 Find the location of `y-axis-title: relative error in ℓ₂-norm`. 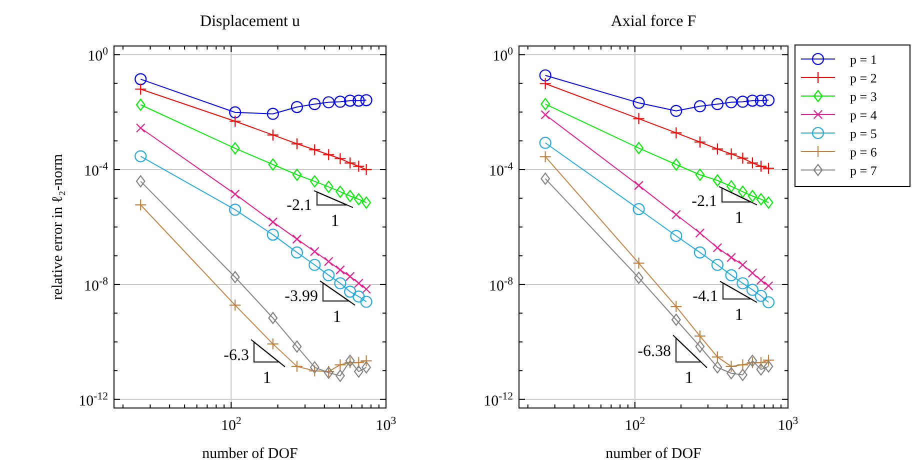

y-axis-title: relative error in ℓ₂-norm is located at coordinates (58, 227).